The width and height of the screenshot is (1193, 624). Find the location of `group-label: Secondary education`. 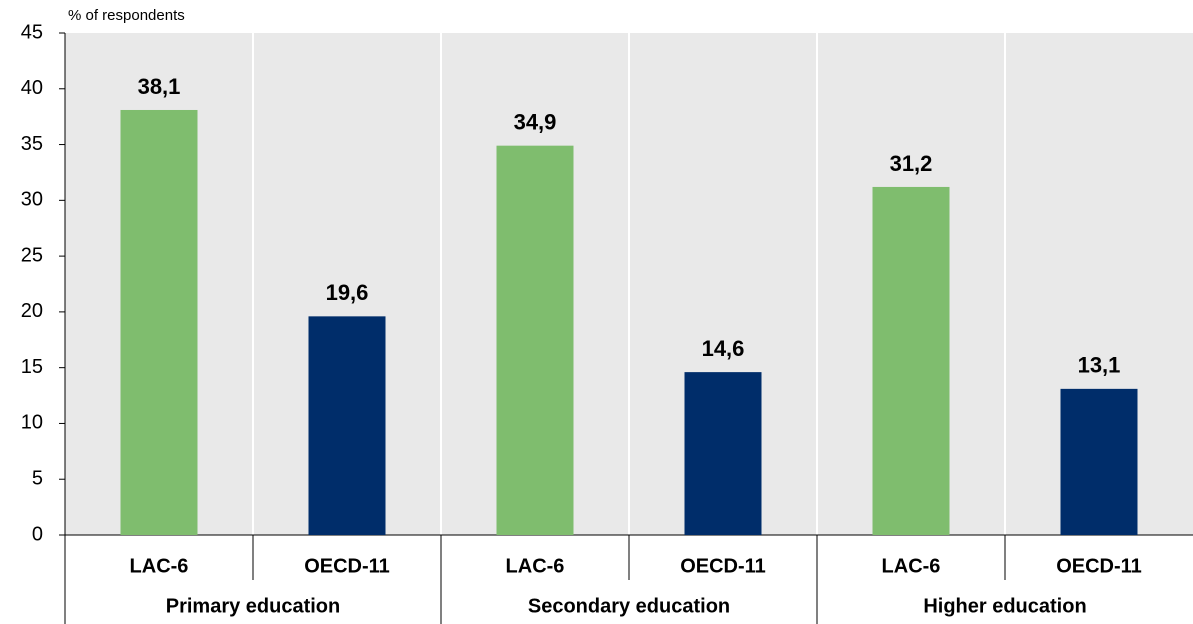

group-label: Secondary education is located at coordinates (629, 606).